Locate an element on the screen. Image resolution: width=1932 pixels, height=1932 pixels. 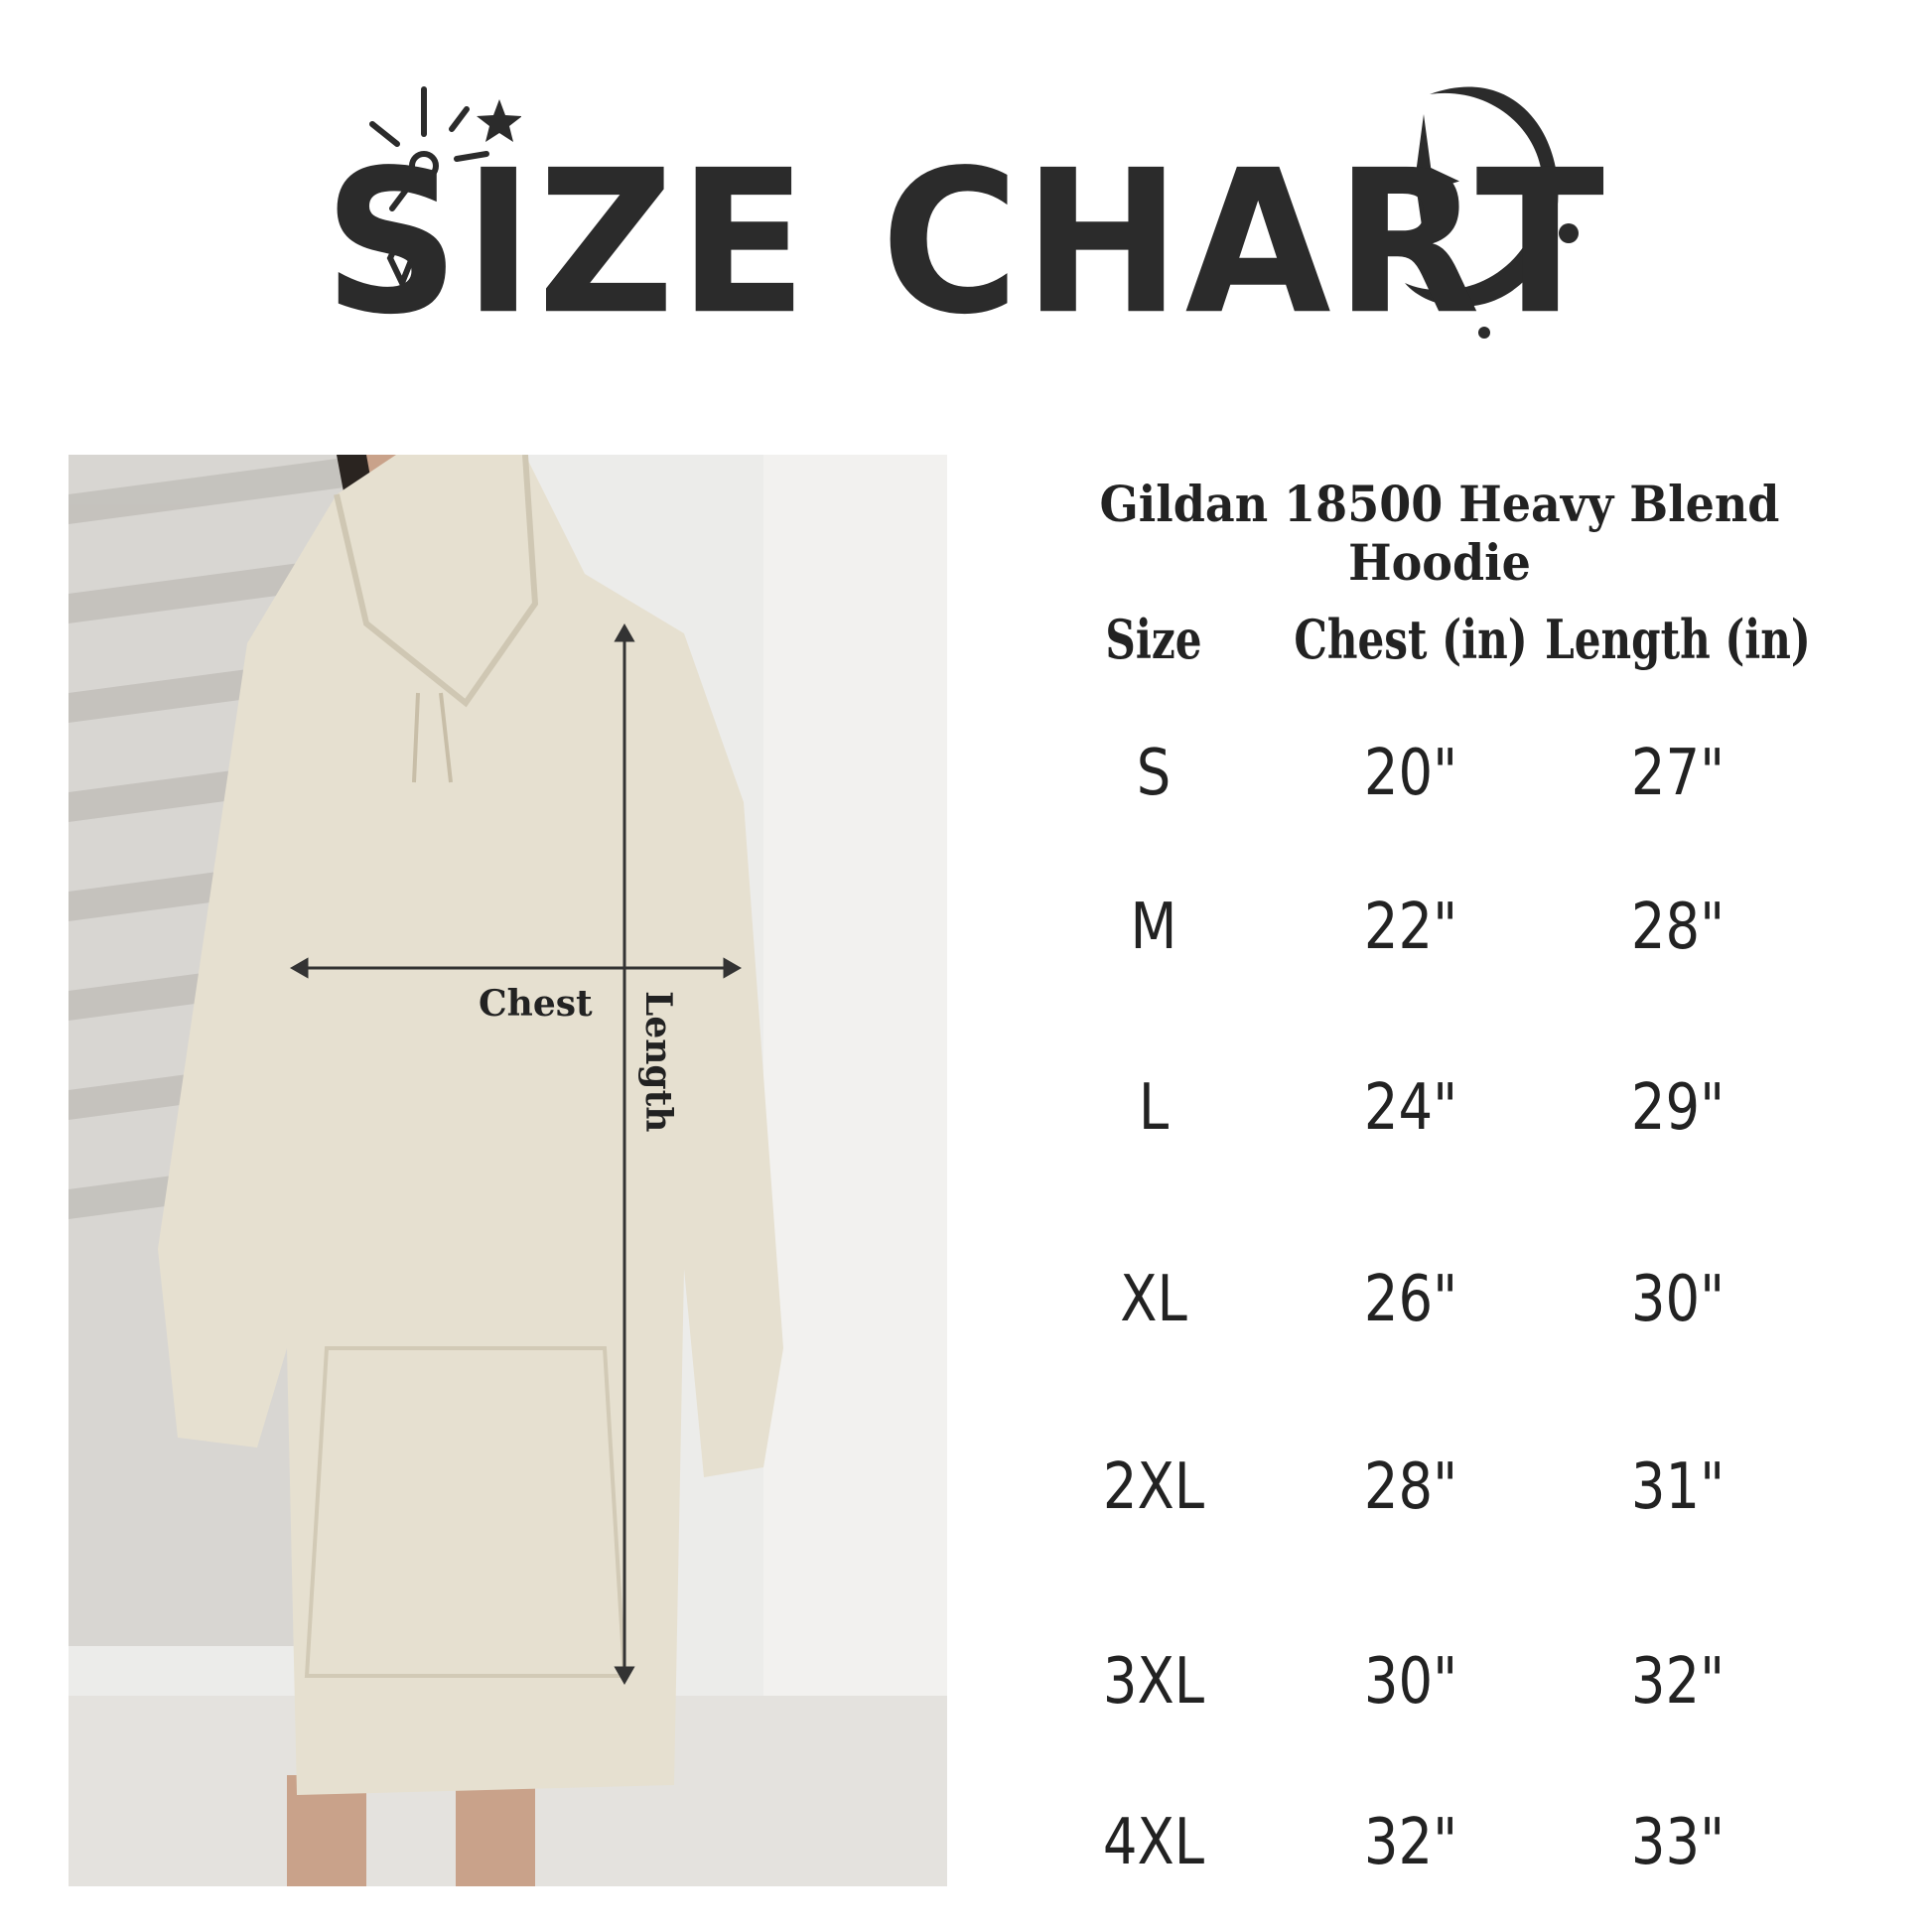
cell-size: XL is located at coordinates (1154, 1300).